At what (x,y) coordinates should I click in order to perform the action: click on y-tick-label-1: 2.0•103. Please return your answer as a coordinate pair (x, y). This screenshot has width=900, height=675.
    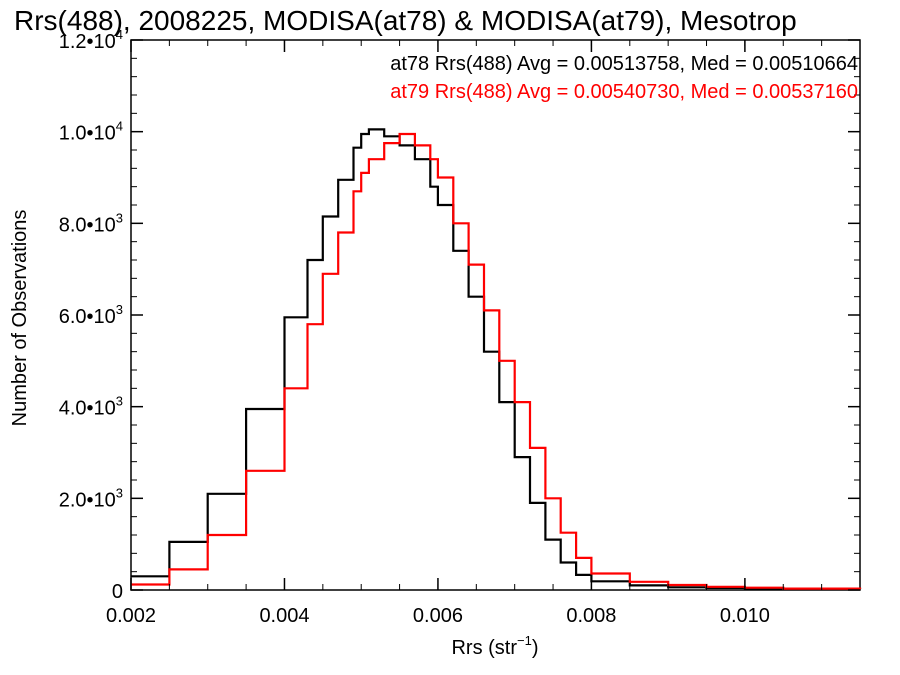
    Looking at the image, I should click on (91, 498).